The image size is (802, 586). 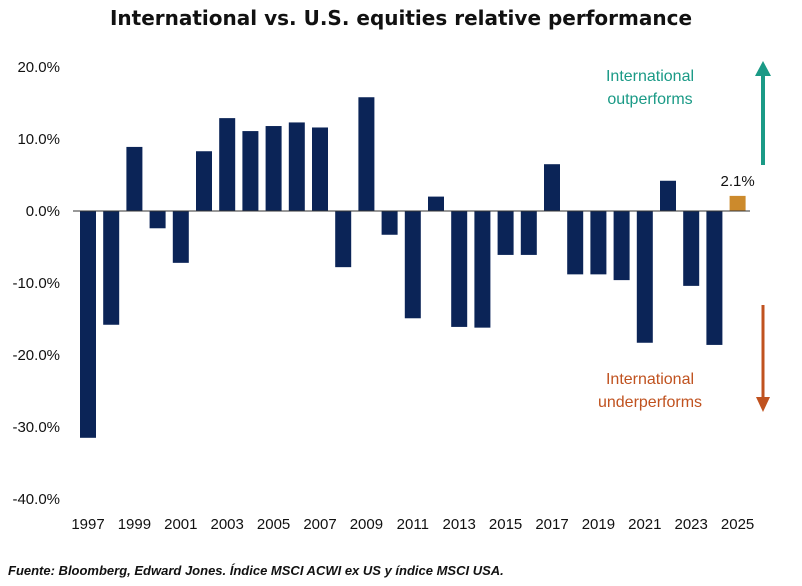 What do you see at coordinates (412, 265) in the screenshot?
I see `bar-2011` at bounding box center [412, 265].